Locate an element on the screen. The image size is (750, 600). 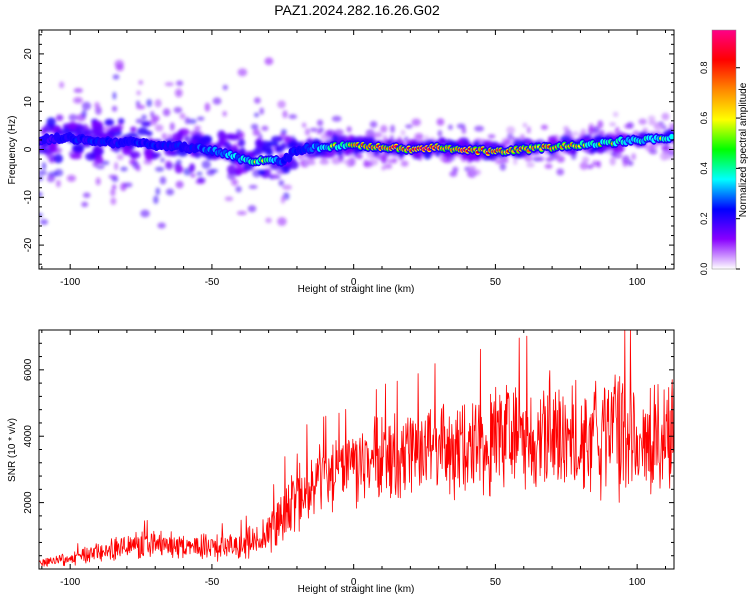
snr-x-label: Height of straight line (km) is located at coordinates (356, 589).